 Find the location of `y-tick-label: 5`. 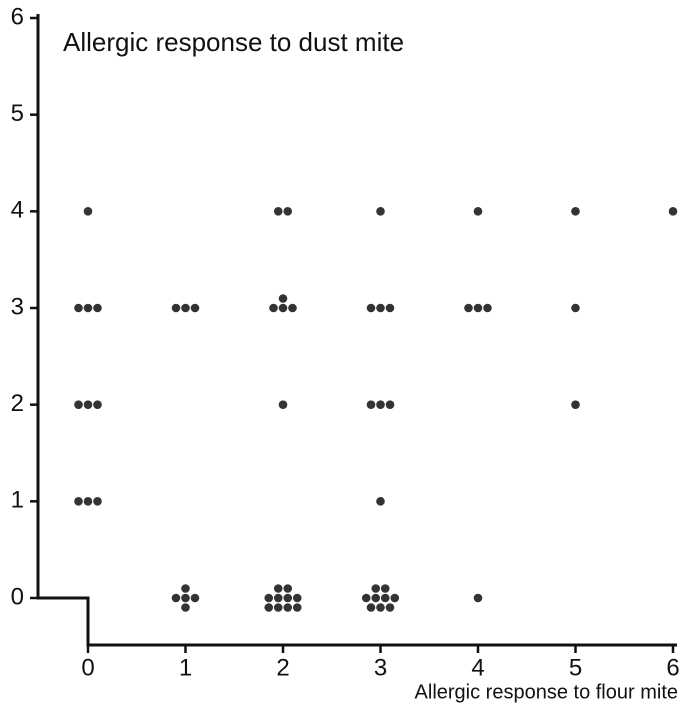

y-tick-label: 5 is located at coordinates (17, 113).